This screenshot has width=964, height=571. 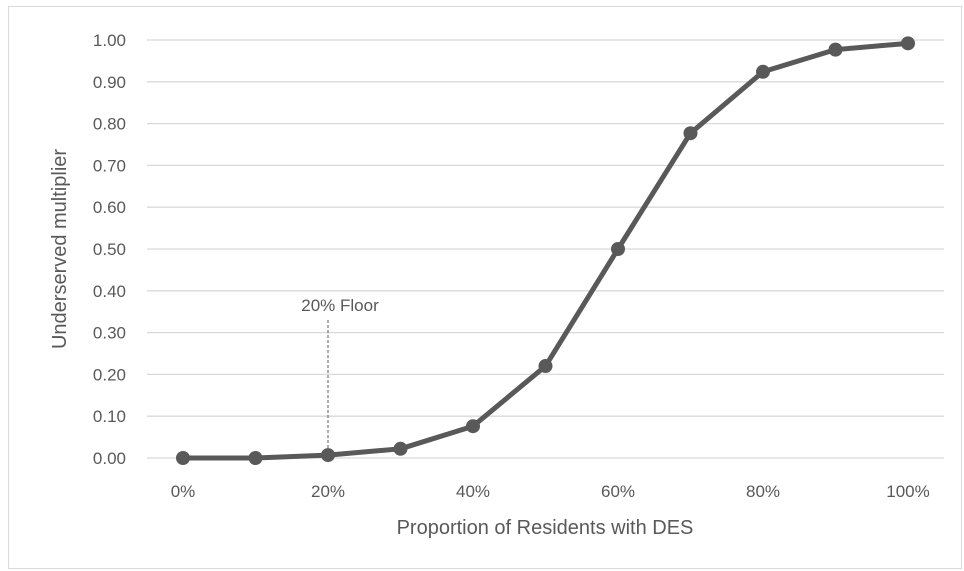 What do you see at coordinates (109, 165) in the screenshot?
I see `y-tick-label: 0.70` at bounding box center [109, 165].